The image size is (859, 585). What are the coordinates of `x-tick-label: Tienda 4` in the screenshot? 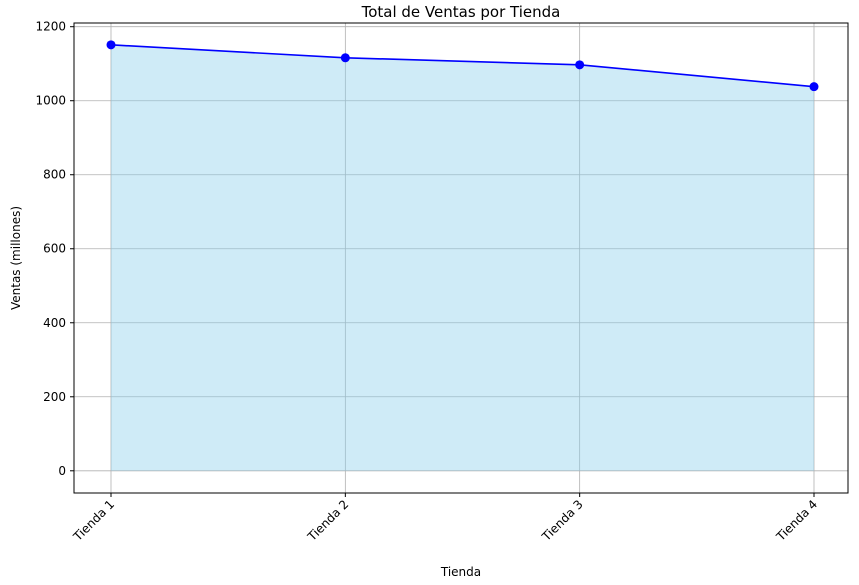 It's located at (796, 520).